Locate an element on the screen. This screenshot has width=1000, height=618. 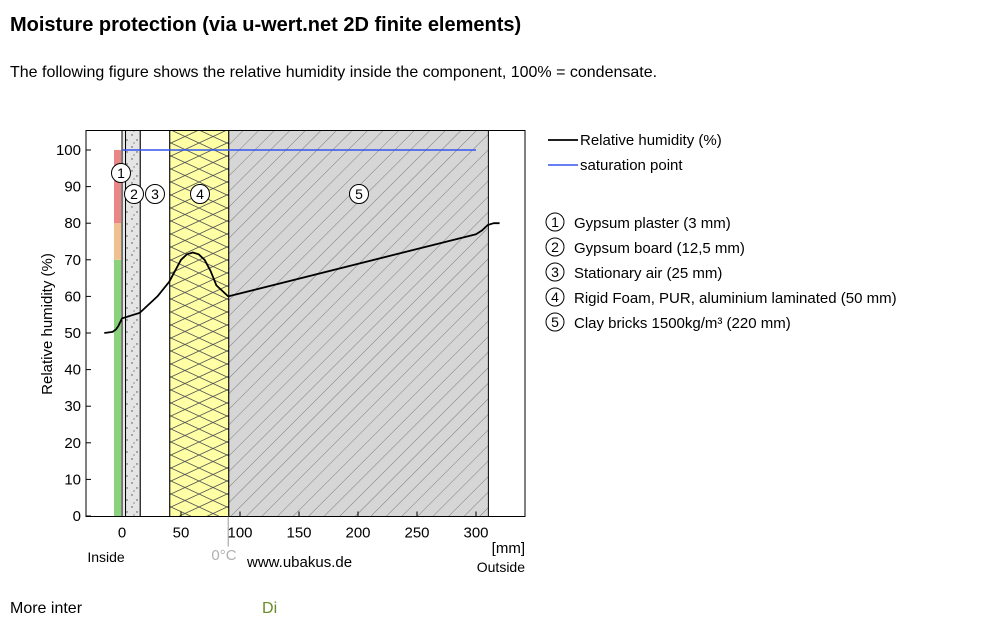
x-tick-label: 250 is located at coordinates (416, 533).